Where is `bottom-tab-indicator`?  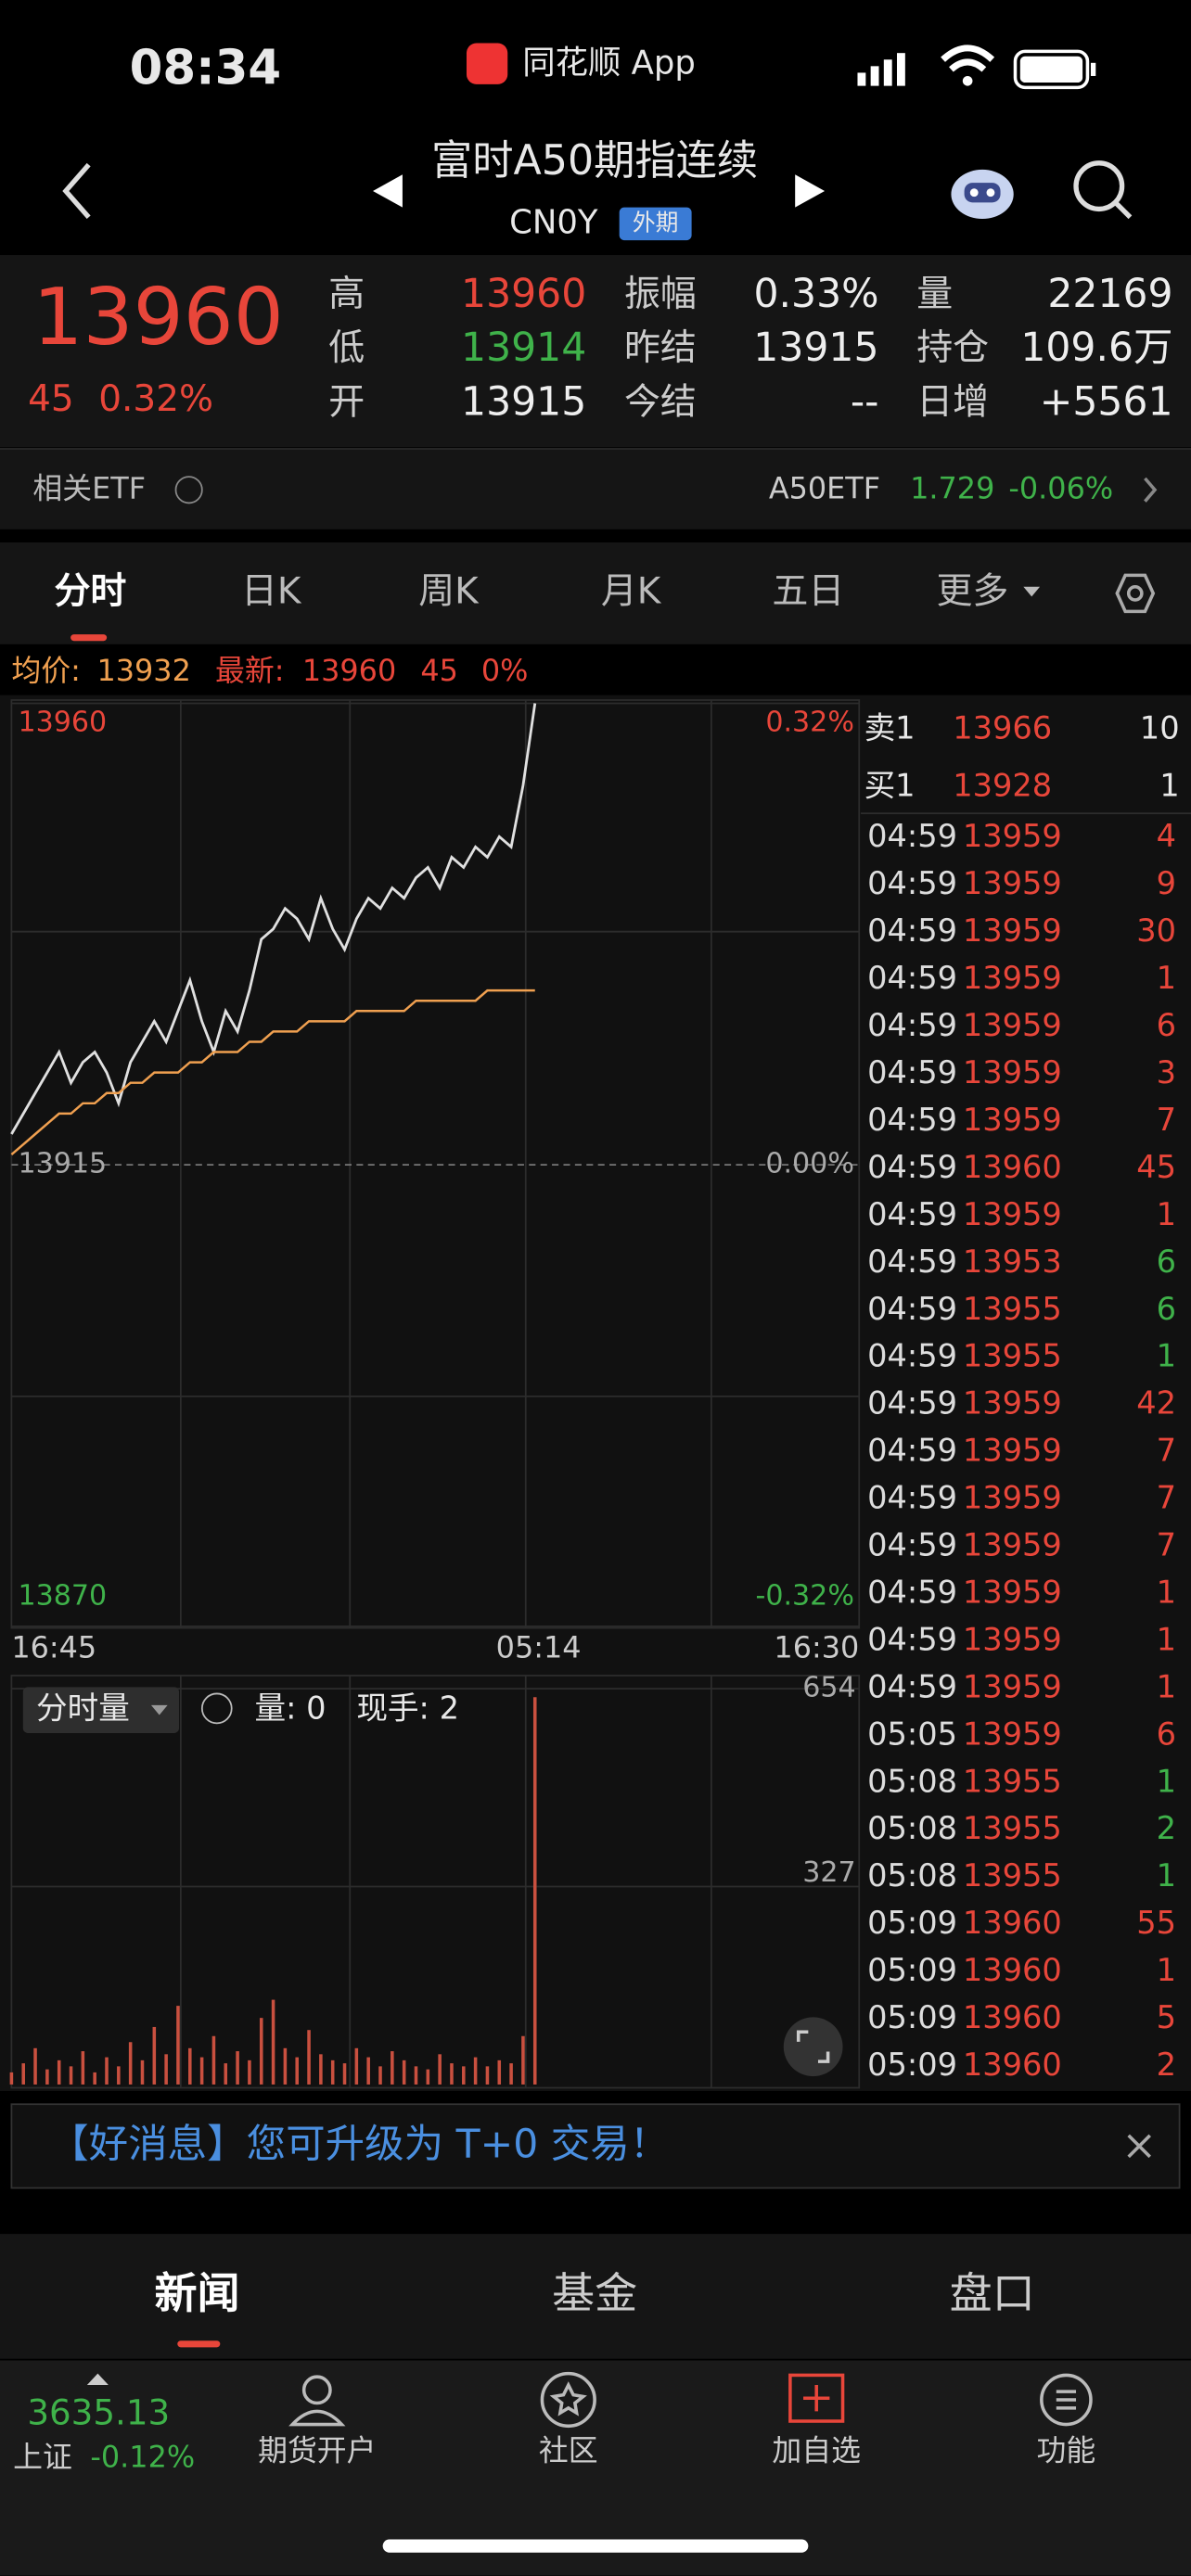
bottom-tab-indicator is located at coordinates (199, 2344).